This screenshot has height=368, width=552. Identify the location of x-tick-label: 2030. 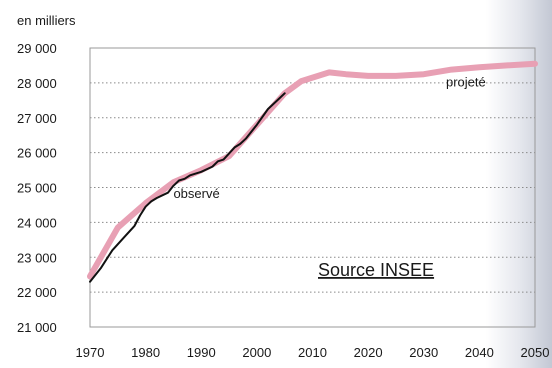
(423, 352).